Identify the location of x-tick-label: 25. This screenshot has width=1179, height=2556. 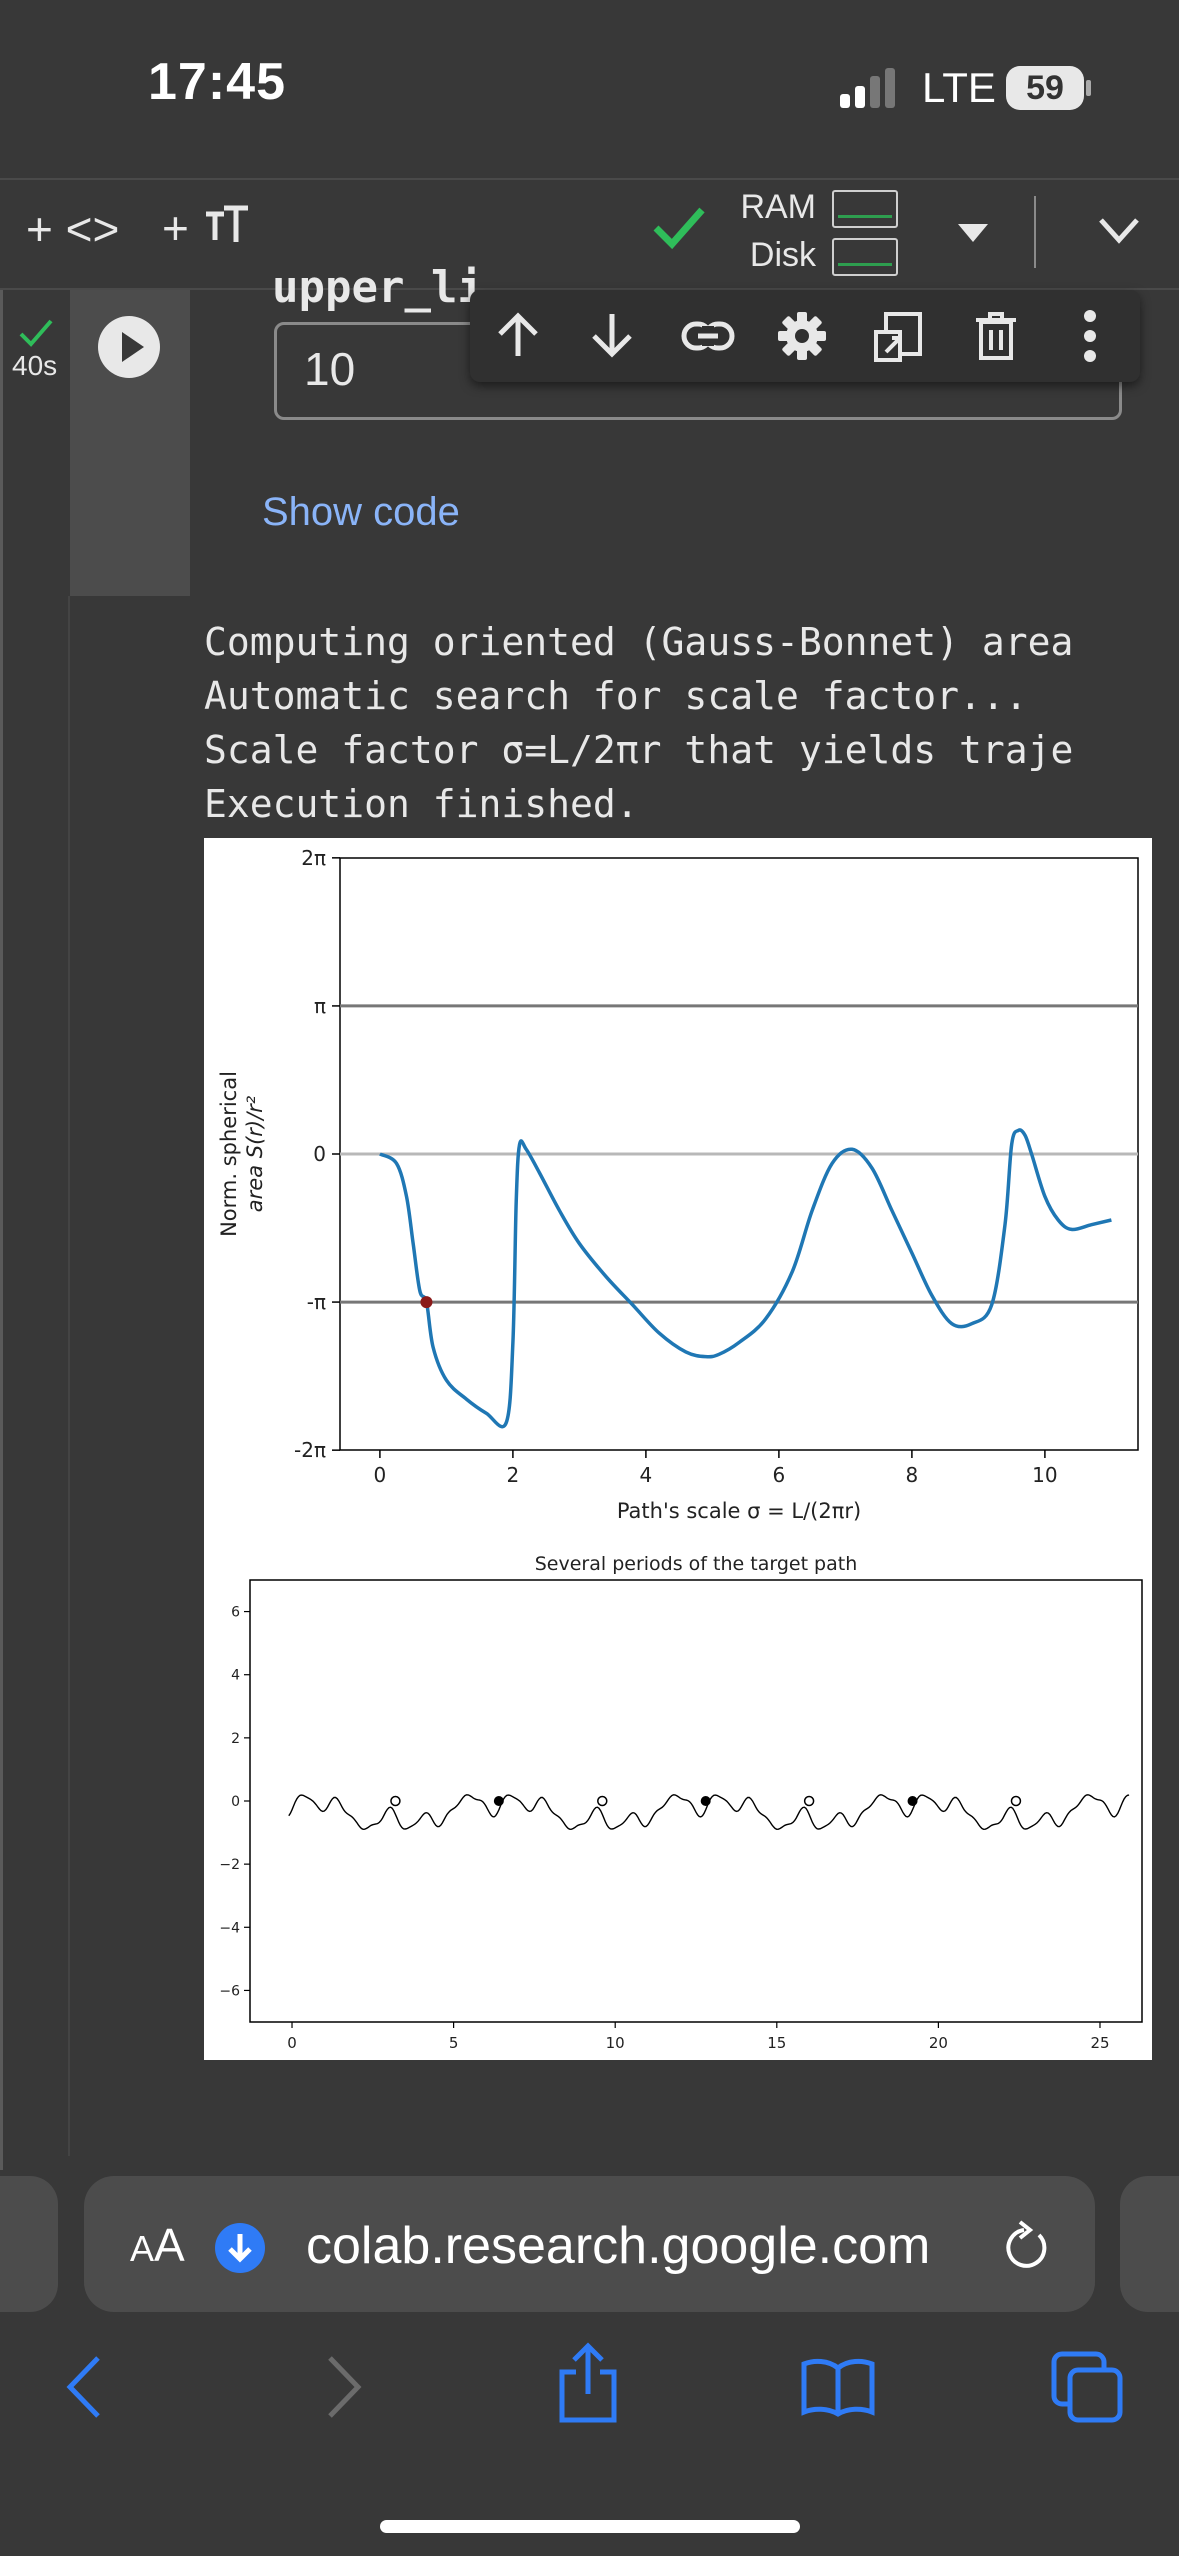
(1099, 2043).